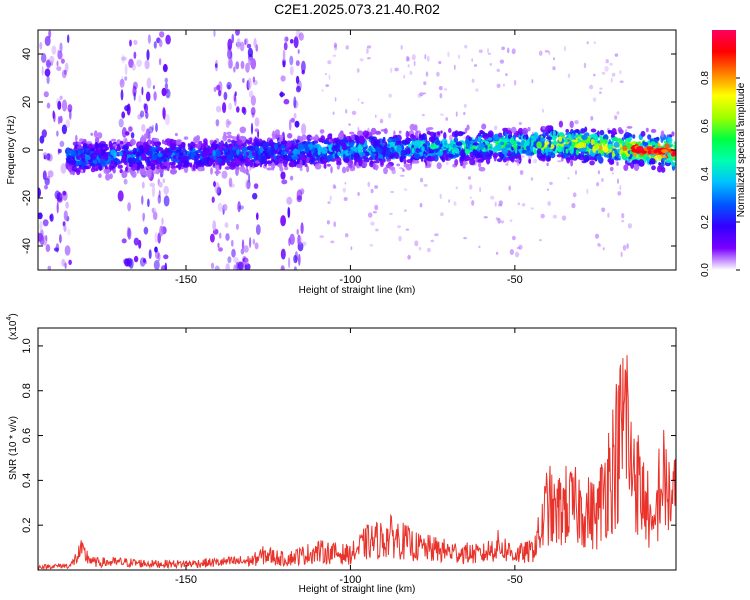 The image size is (750, 600). I want to click on snr-multiplier-text: (x104), so click(12, 326).